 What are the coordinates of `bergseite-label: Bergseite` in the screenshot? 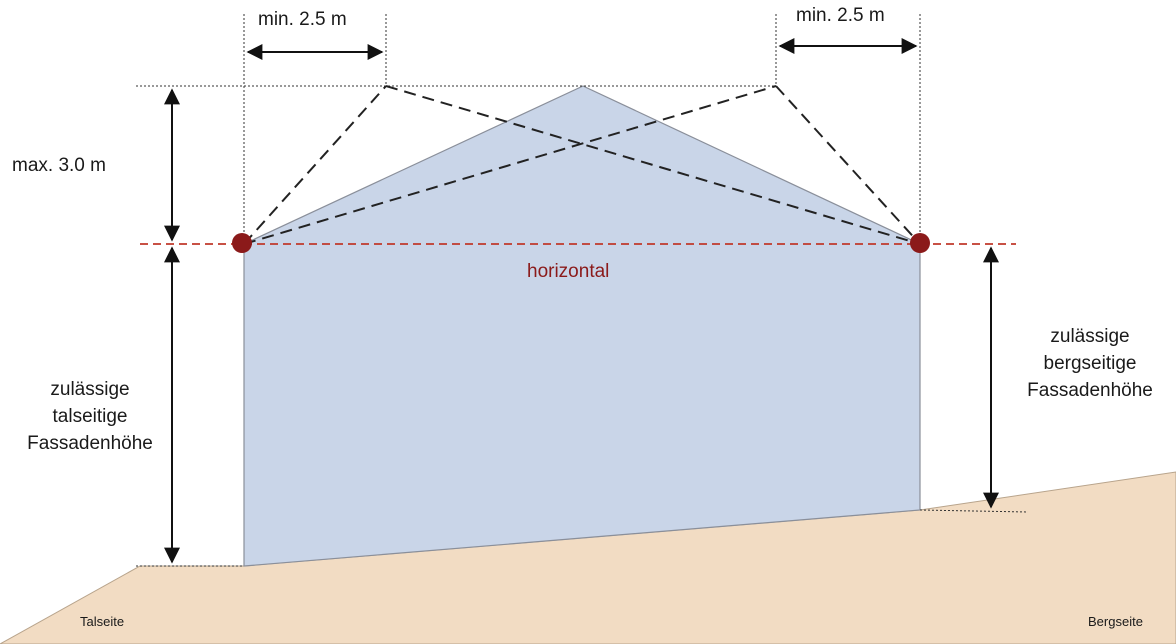 It's located at (1115, 621).